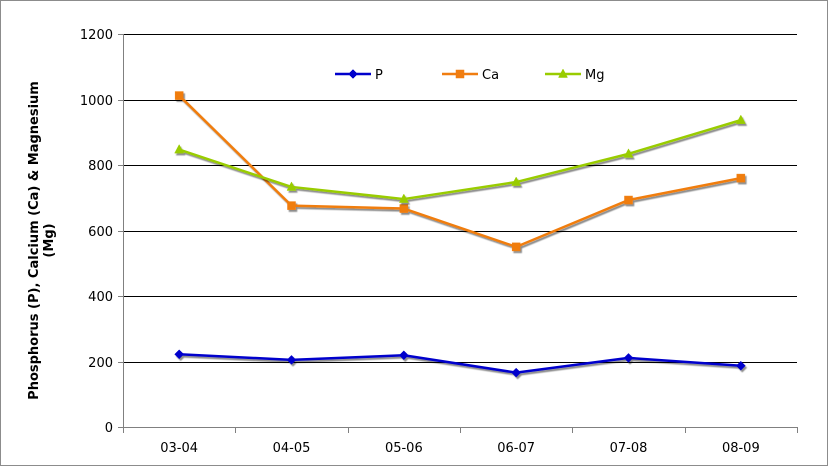 The width and height of the screenshot is (828, 466). Describe the element at coordinates (100, 363) in the screenshot. I see `y-tick-label: 200` at that location.